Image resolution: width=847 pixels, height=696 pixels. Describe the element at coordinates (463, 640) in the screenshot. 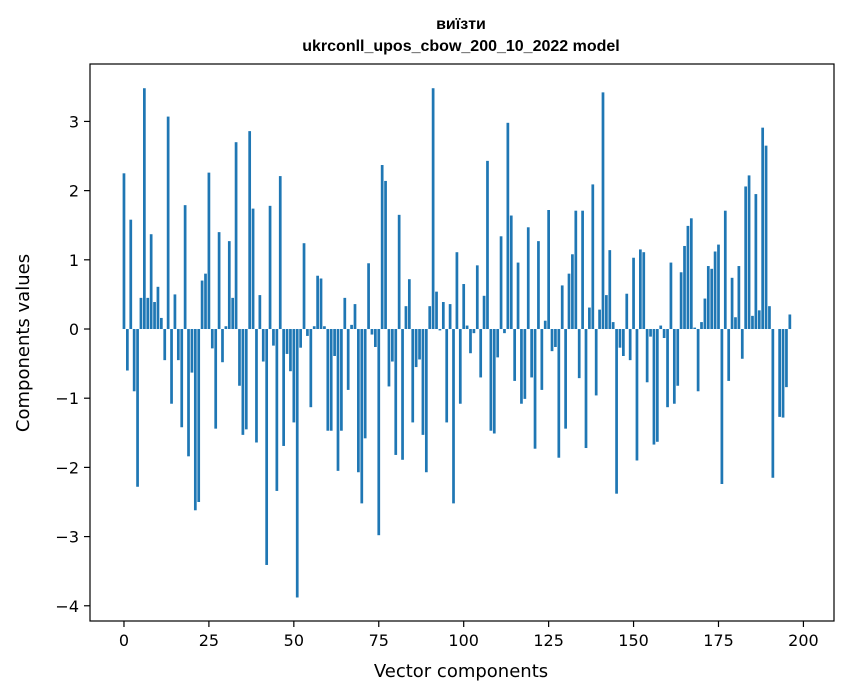

I see `x-tick-label: 100` at that location.